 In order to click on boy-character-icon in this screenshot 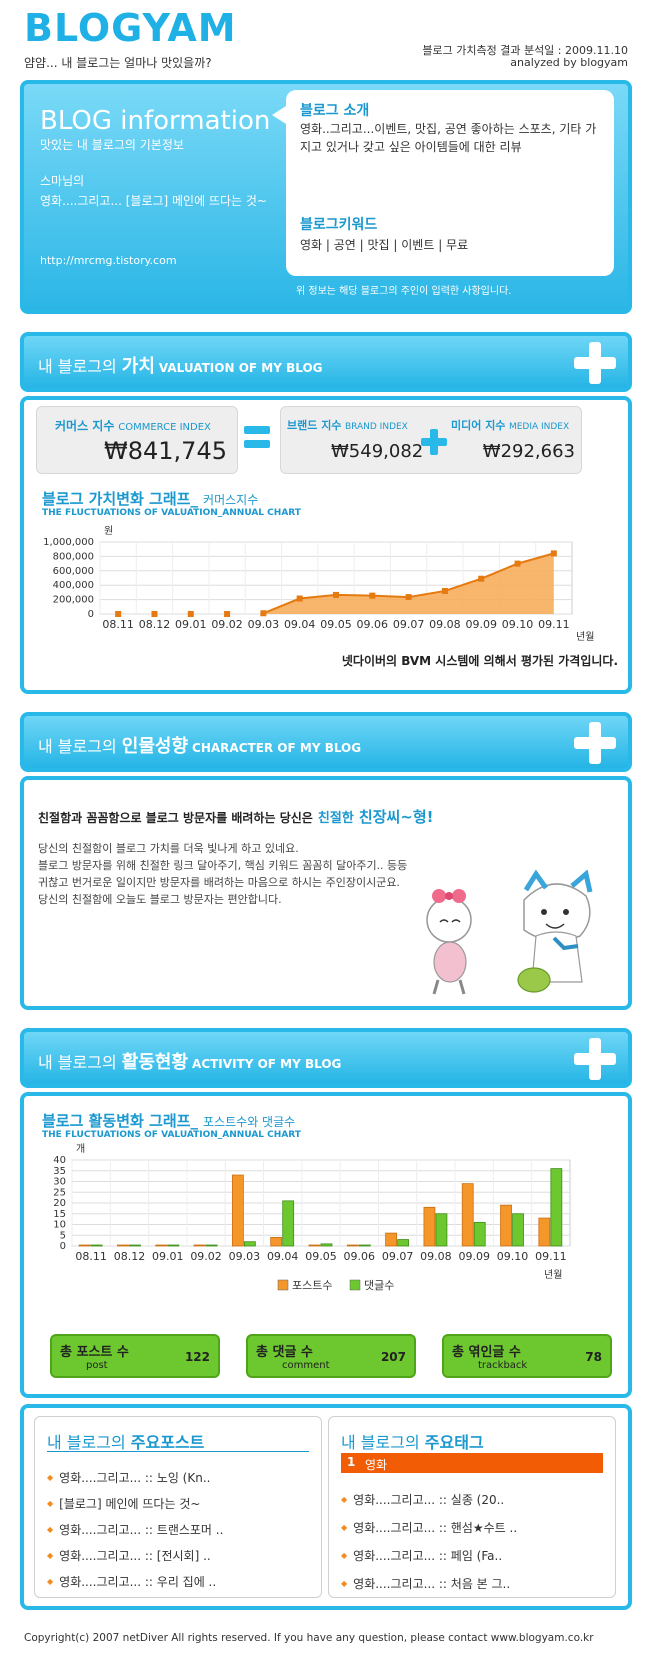, I will do `click(555, 931)`.